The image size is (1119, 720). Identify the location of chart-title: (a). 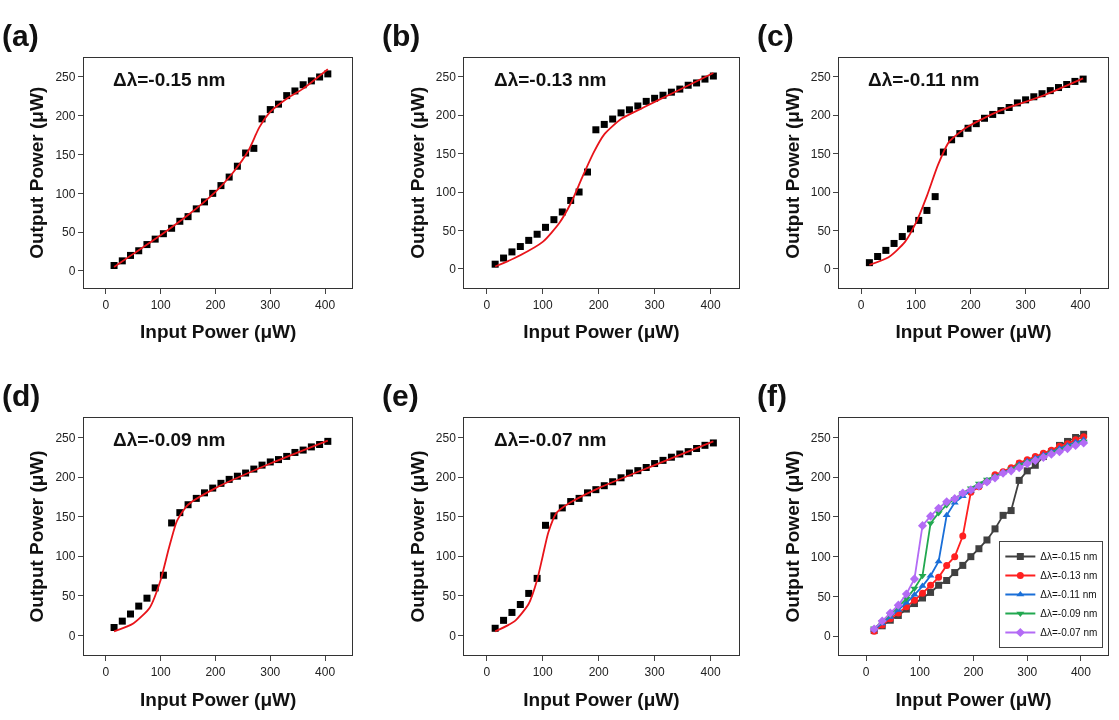
(20, 35).